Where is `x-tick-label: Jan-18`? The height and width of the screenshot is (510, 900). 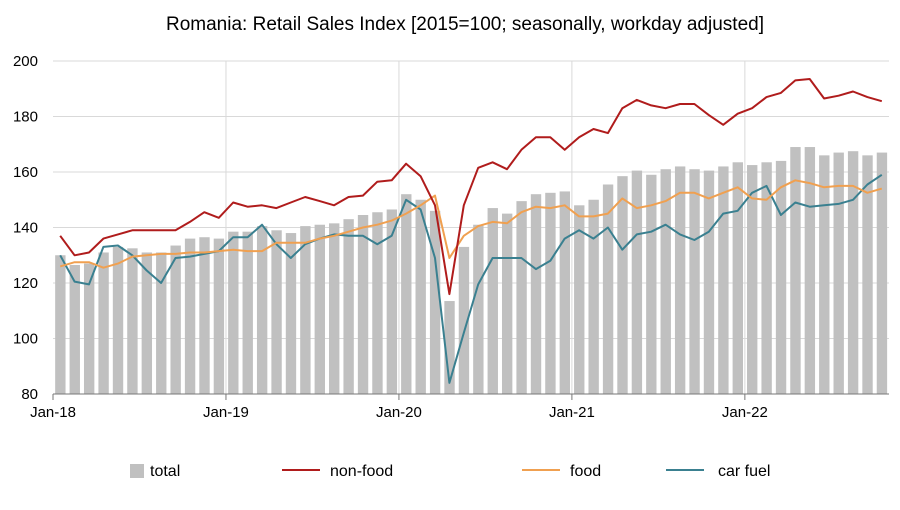 x-tick-label: Jan-18 is located at coordinates (53, 412).